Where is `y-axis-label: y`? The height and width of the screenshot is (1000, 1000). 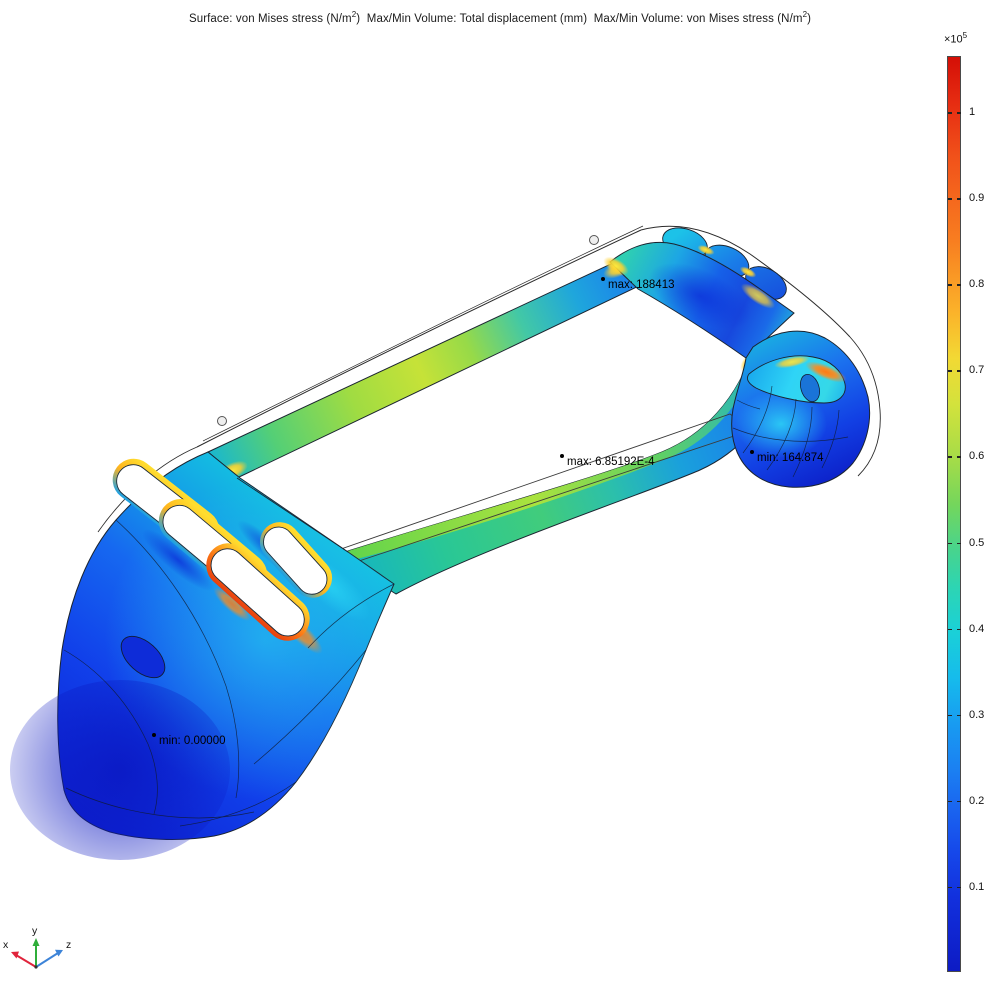 y-axis-label: y is located at coordinates (35, 931).